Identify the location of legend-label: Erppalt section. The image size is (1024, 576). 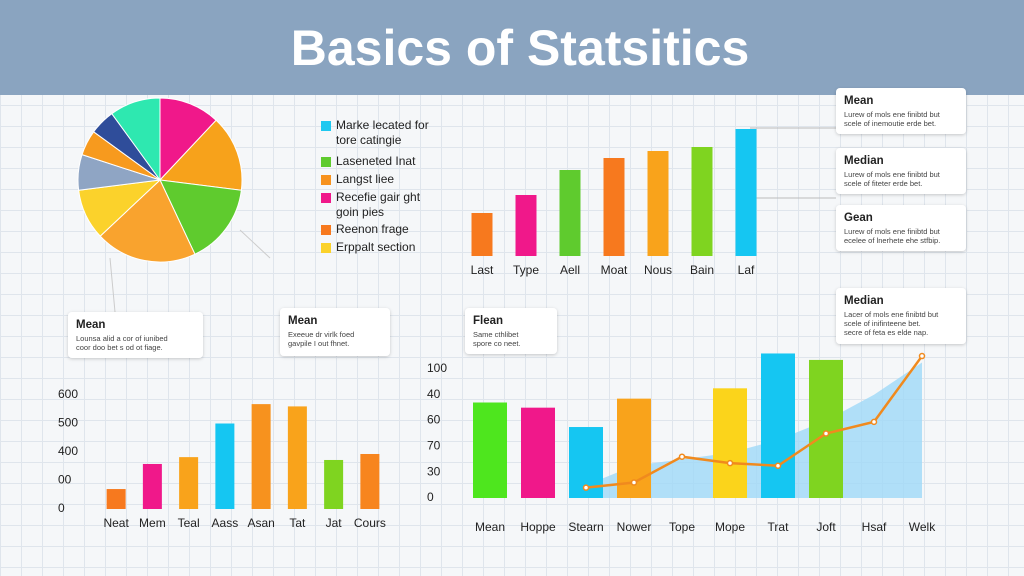
(375, 247).